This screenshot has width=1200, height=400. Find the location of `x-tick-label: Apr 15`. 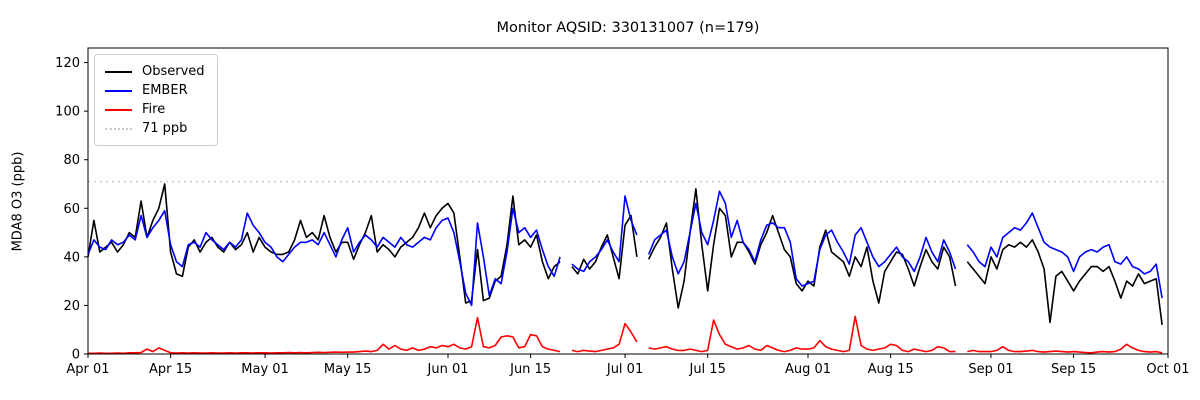

x-tick-label: Apr 15 is located at coordinates (170, 369).